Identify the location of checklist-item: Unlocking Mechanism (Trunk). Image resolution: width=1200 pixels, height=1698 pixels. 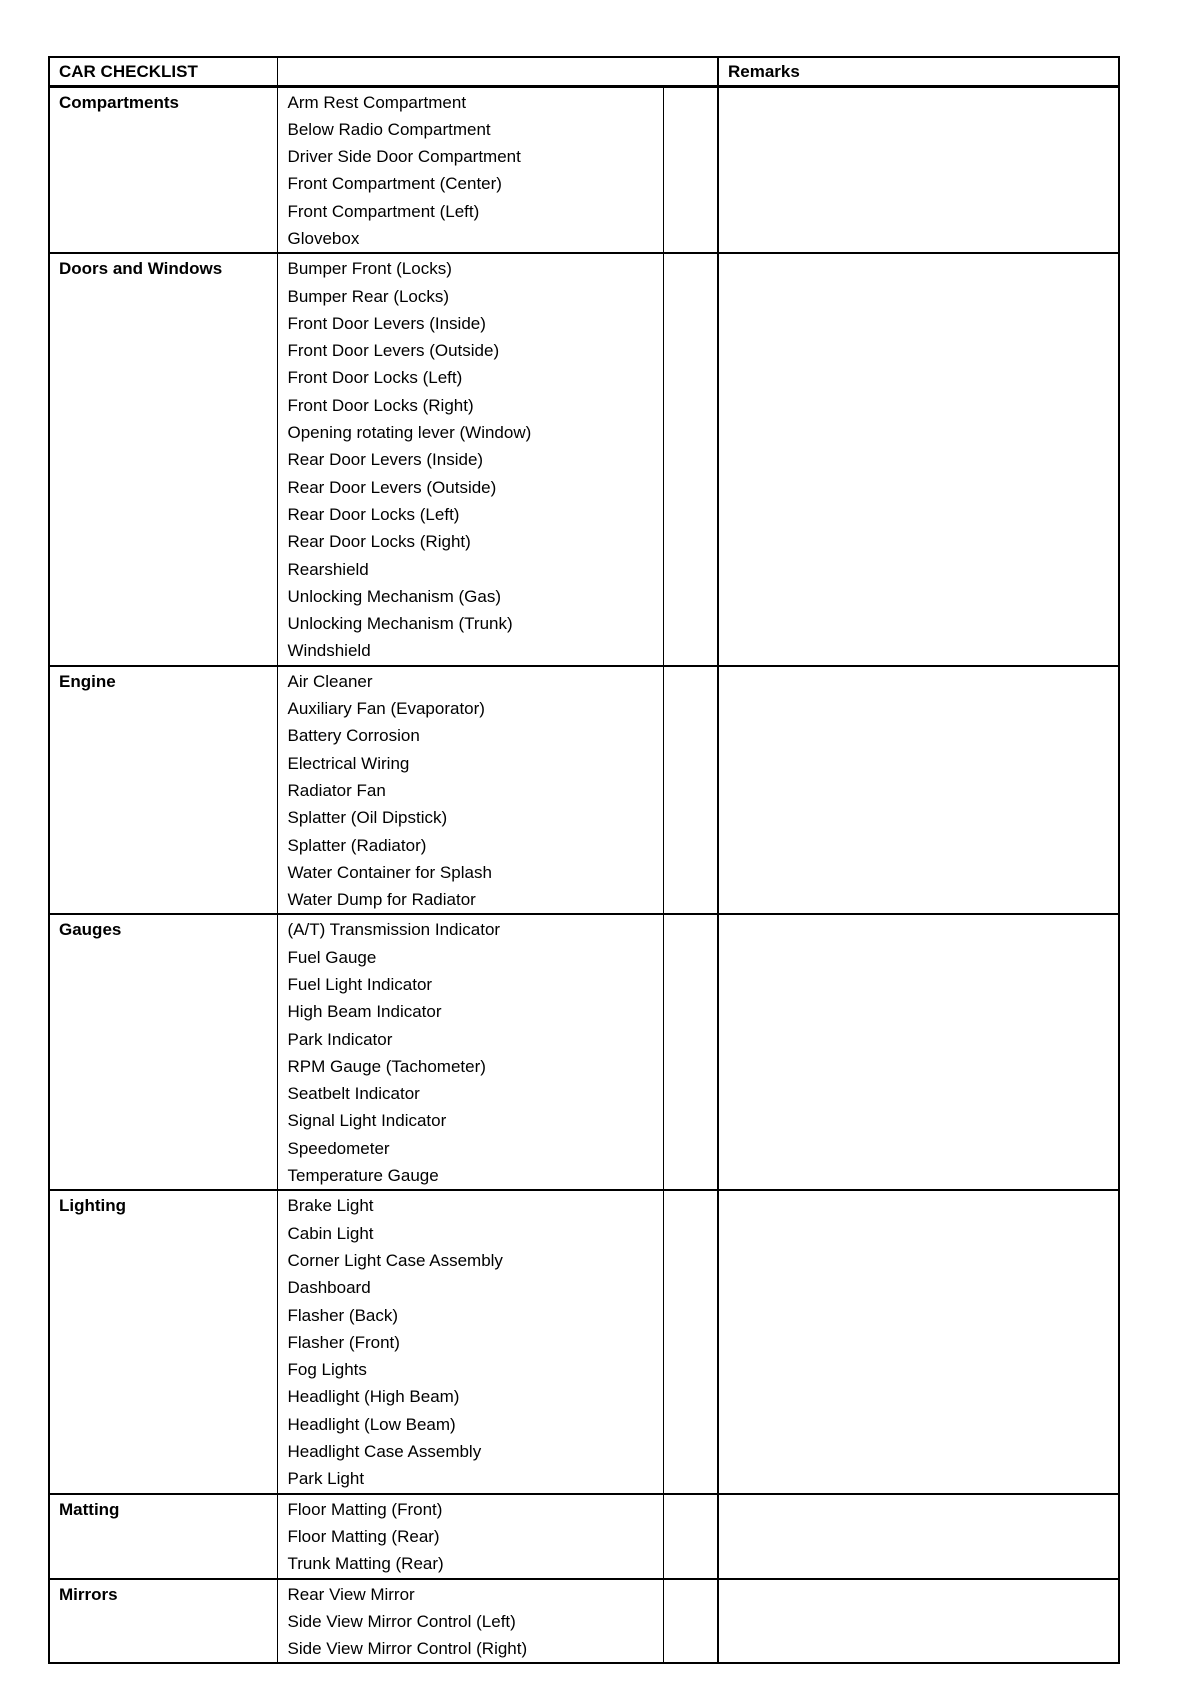
(400, 624).